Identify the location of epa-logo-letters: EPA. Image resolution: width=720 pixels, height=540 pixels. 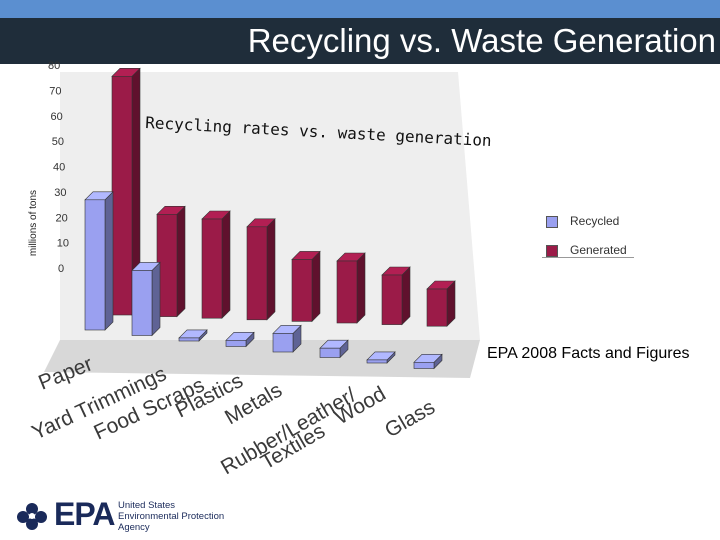
(84, 514).